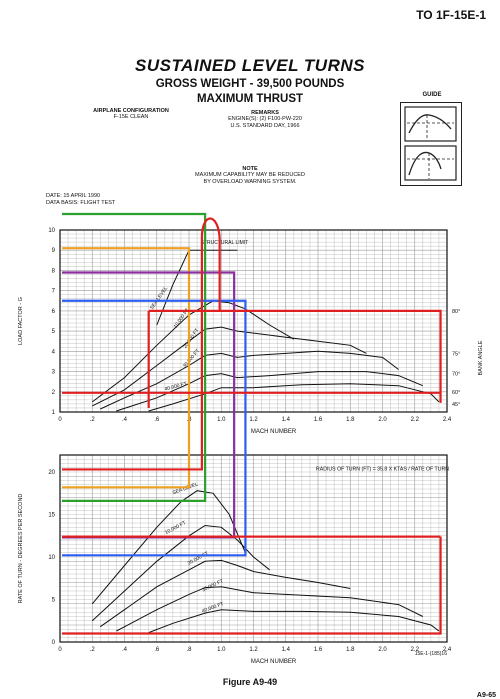 This screenshot has height=699, width=500. What do you see at coordinates (225, 243) in the screenshot?
I see `curve-label: STRUCTURAL LIMIT` at bounding box center [225, 243].